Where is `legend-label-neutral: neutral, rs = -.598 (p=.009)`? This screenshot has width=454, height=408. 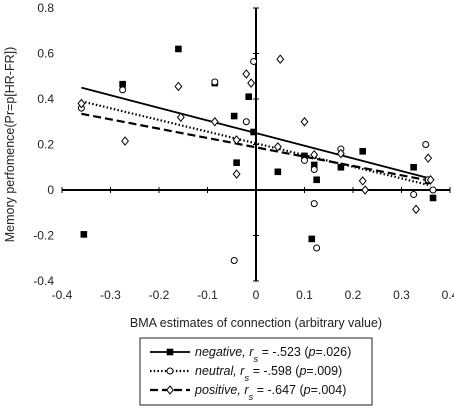 legend-label-neutral: neutral, rs = -.598 (p=.009) is located at coordinates (268, 374).